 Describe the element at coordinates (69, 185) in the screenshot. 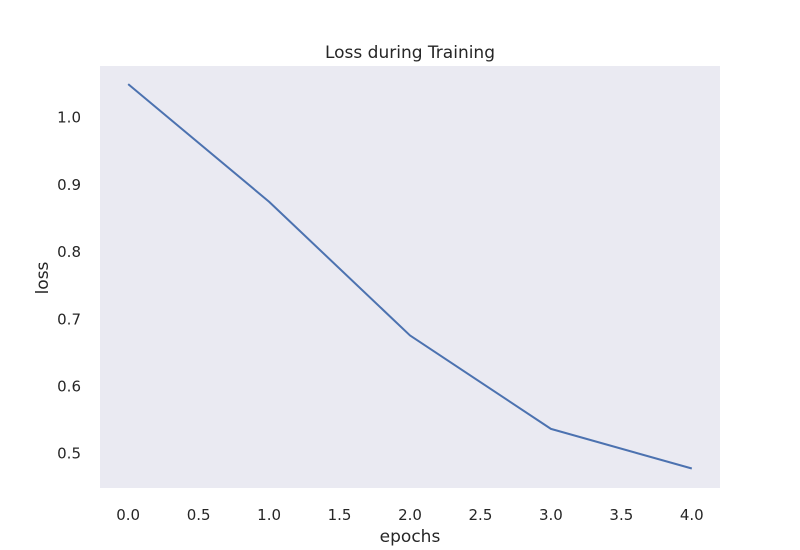

I see `y-tick-label: 0.9` at that location.